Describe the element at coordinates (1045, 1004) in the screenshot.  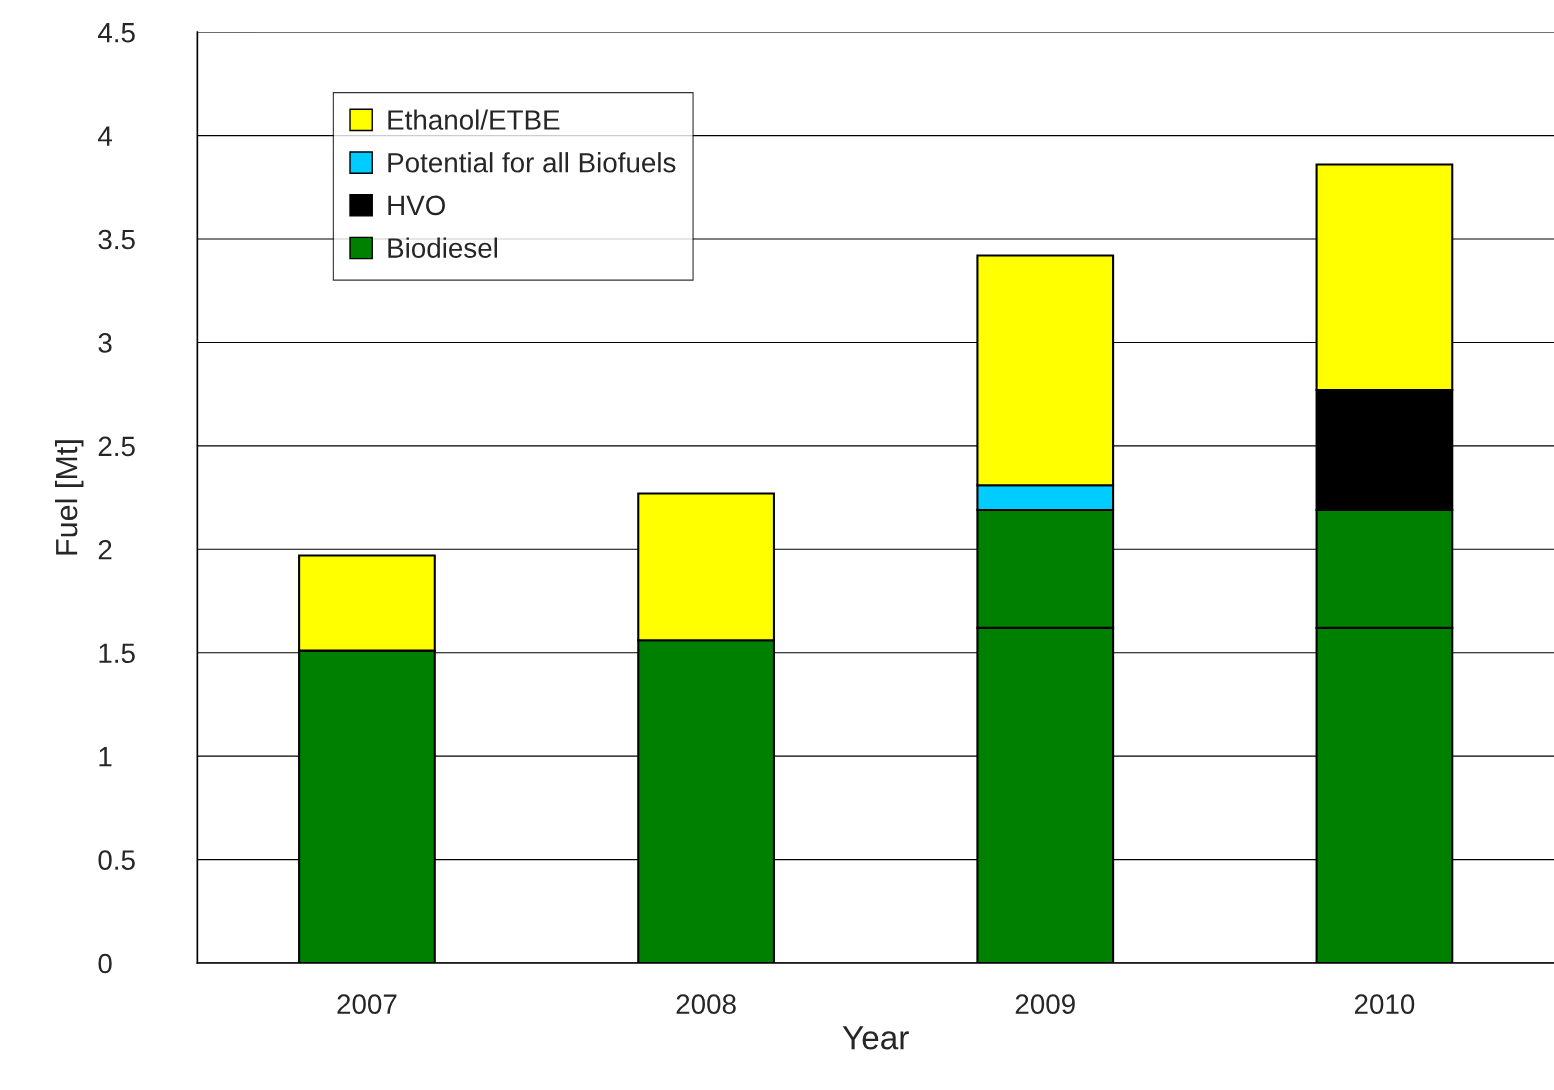
I see `x-tick-label: 2009` at that location.